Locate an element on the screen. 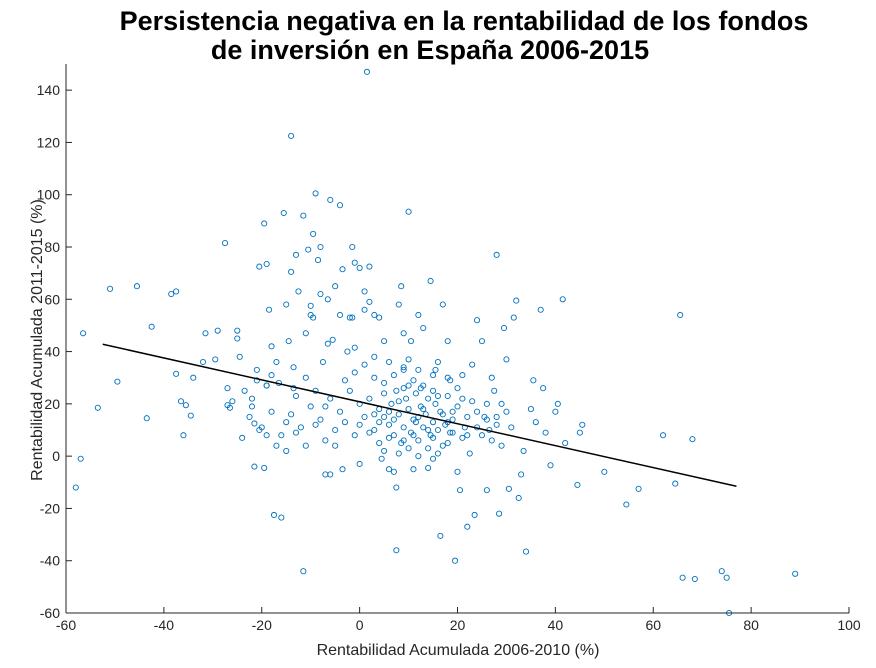 This screenshot has height=668, width=876. y-tick-label: 20 is located at coordinates (52, 404).